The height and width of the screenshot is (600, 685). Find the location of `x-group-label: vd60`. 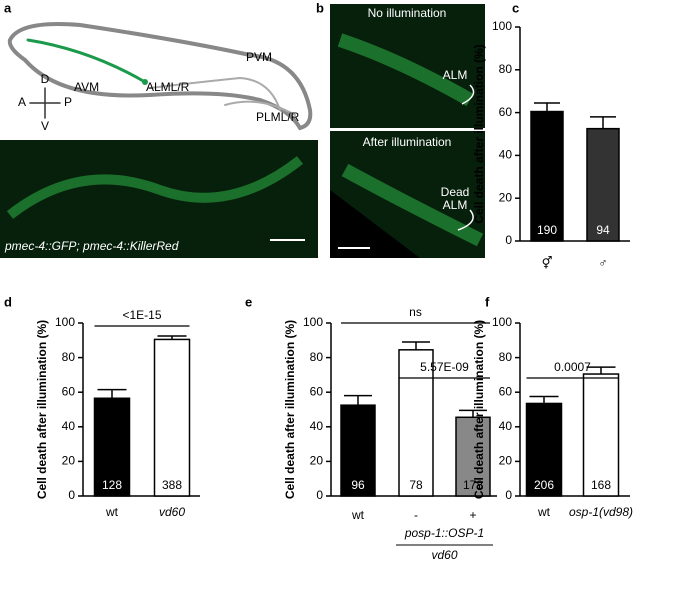

x-group-label: vd60 is located at coordinates (444, 555).